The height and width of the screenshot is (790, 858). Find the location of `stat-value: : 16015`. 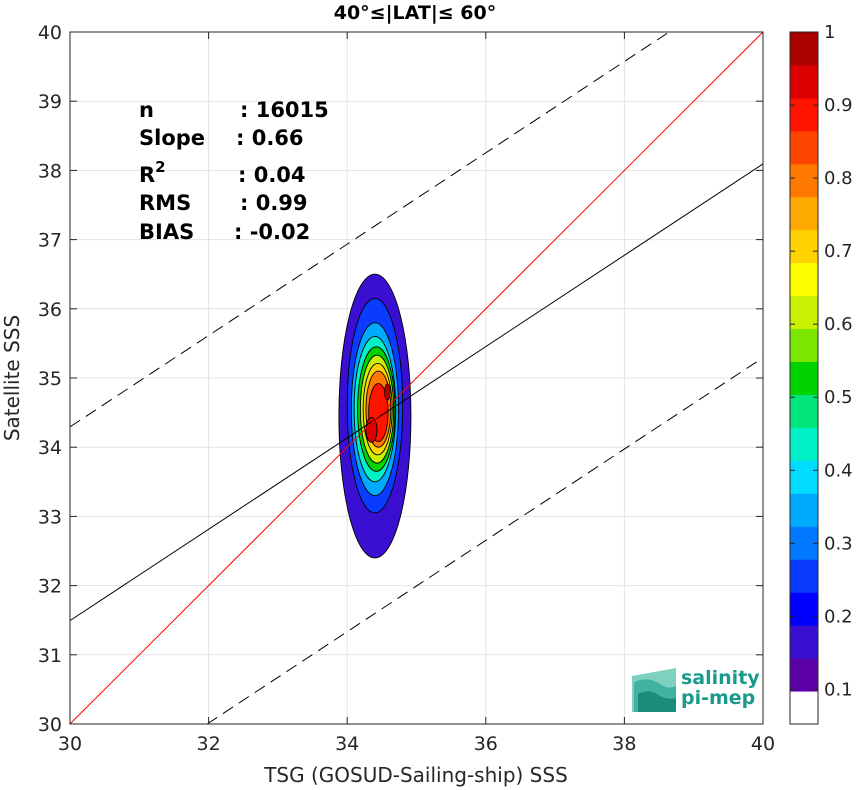

stat-value: : 16015 is located at coordinates (284, 110).